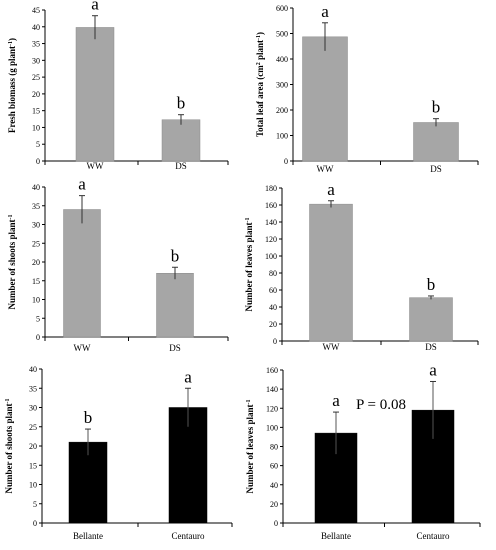 The height and width of the screenshot is (550, 496). Describe the element at coordinates (260, 84) in the screenshot. I see `y-axis-label: Total leaf area (cm2 plant-1)` at that location.